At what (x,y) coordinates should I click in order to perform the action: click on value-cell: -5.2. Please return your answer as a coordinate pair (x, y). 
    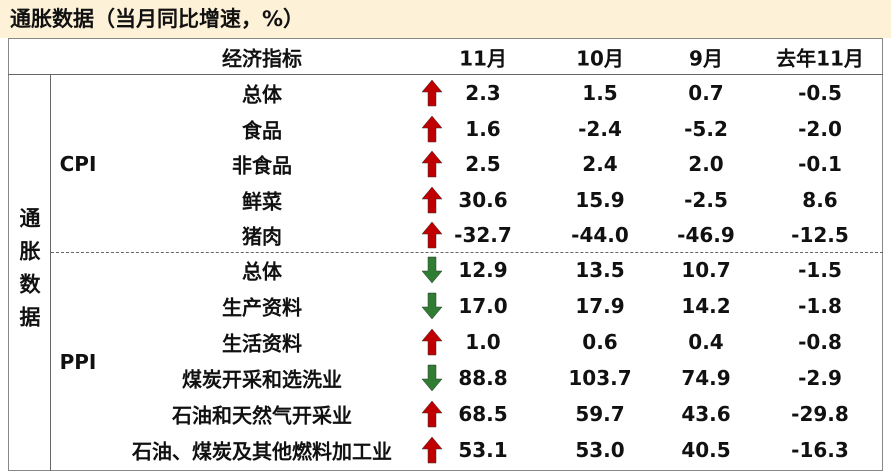
    Looking at the image, I should click on (706, 128).